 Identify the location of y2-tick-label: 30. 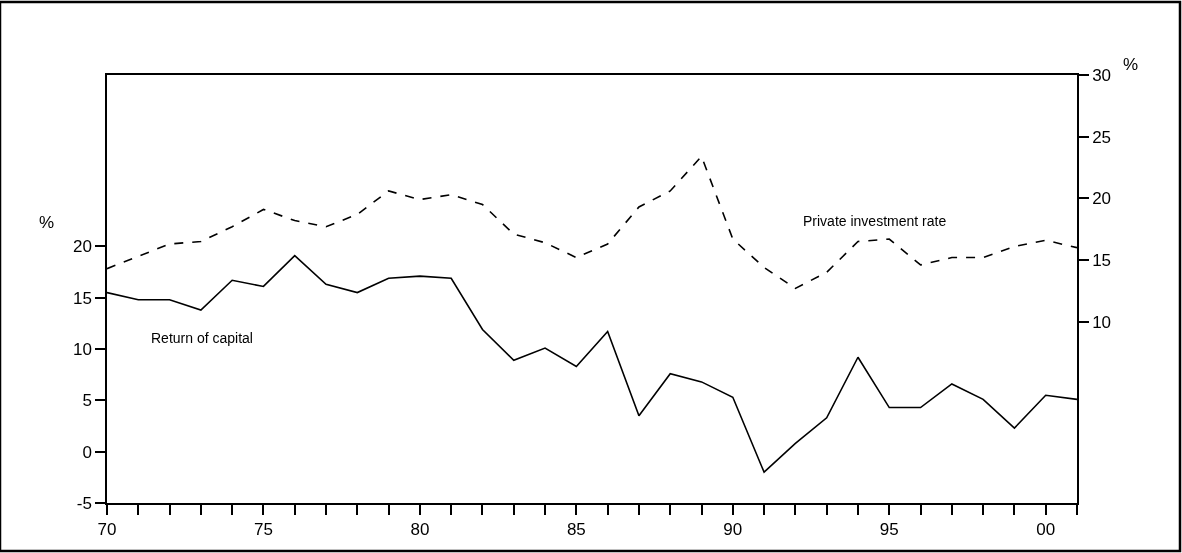
(1102, 75).